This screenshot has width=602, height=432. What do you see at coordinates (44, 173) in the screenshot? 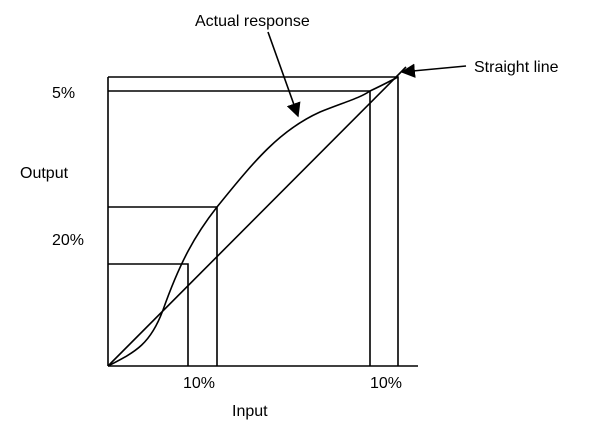
I see `axis-label: Output` at bounding box center [44, 173].